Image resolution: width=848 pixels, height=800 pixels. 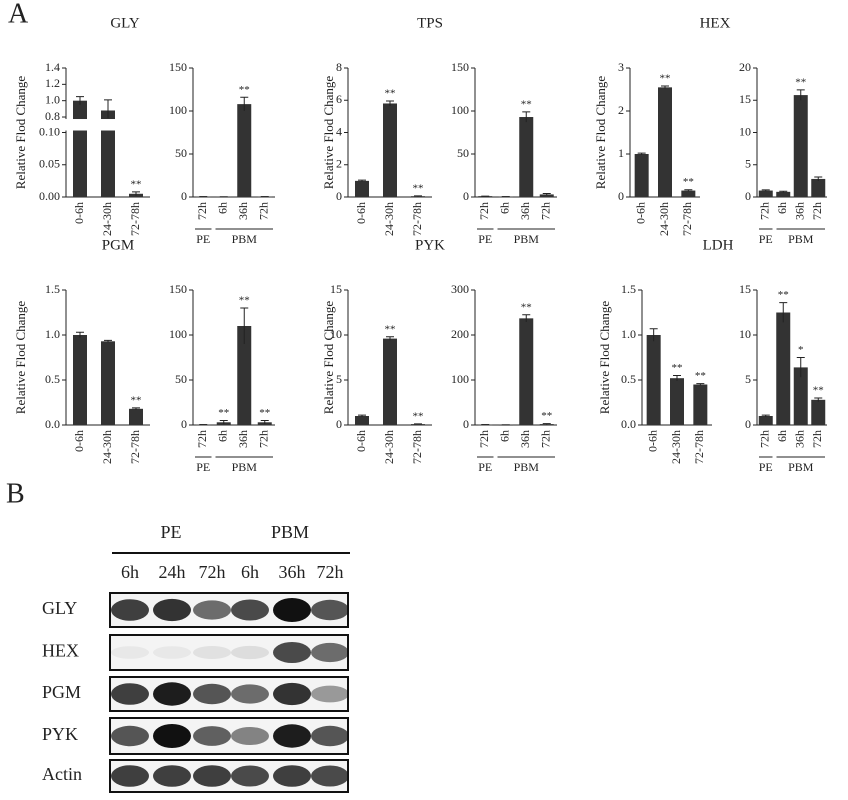 I want to click on significance: *, so click(x=801, y=350).